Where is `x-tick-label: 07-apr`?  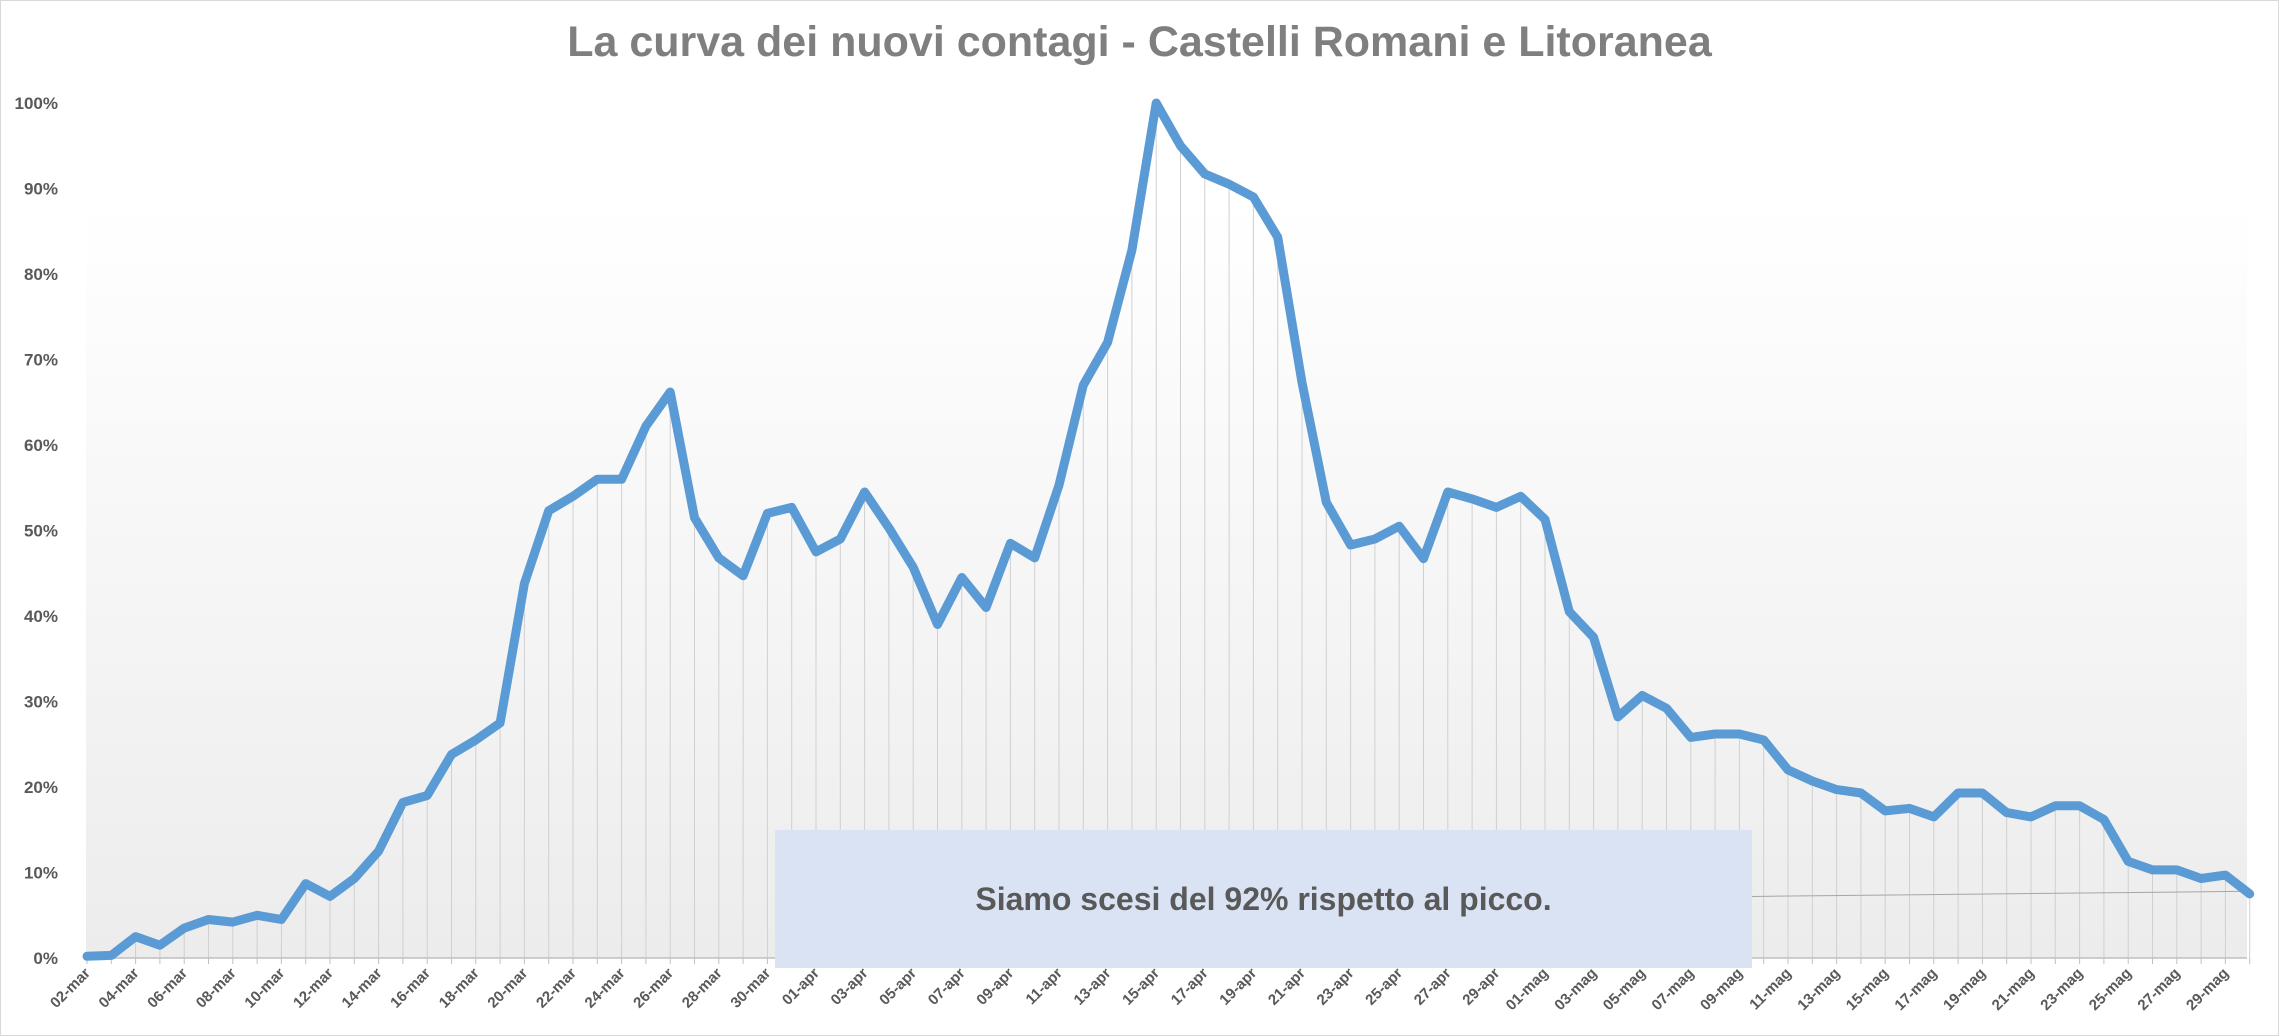
x-tick-label: 07-apr is located at coordinates (947, 987).